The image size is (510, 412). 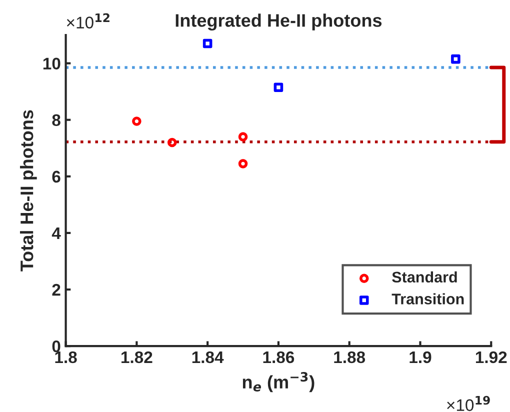 What do you see at coordinates (66, 357) in the screenshot?
I see `x-tick-label: 1.8` at bounding box center [66, 357].